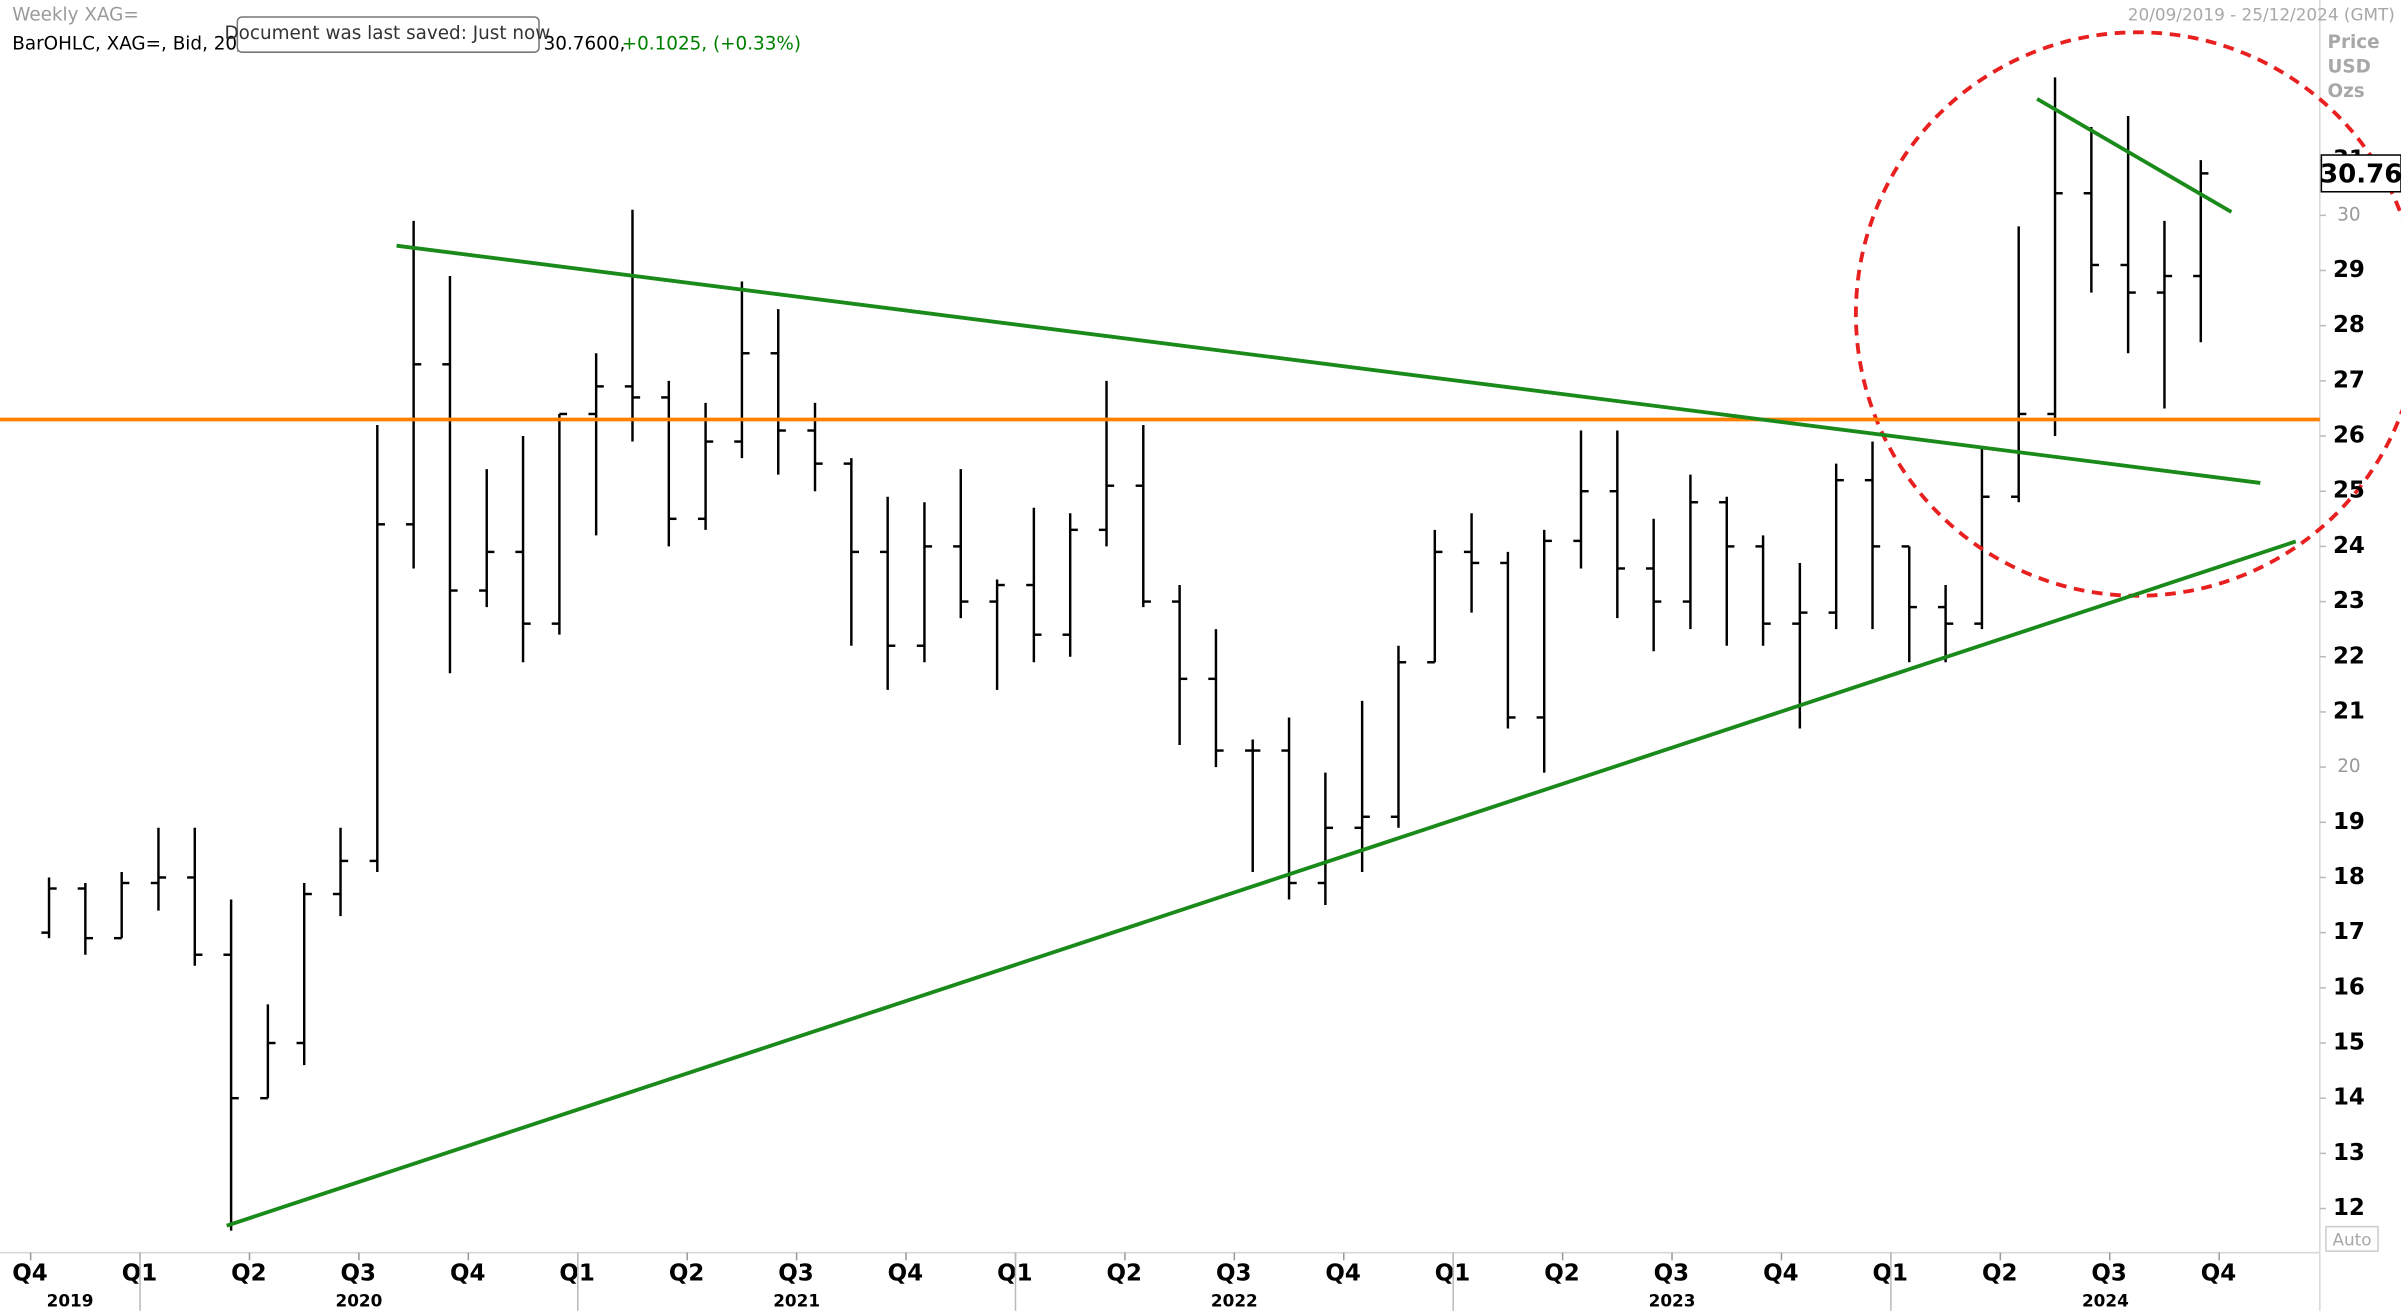 Image resolution: width=2401 pixels, height=1311 pixels. Describe the element at coordinates (2349, 822) in the screenshot. I see `y-tick-label: 19` at that location.